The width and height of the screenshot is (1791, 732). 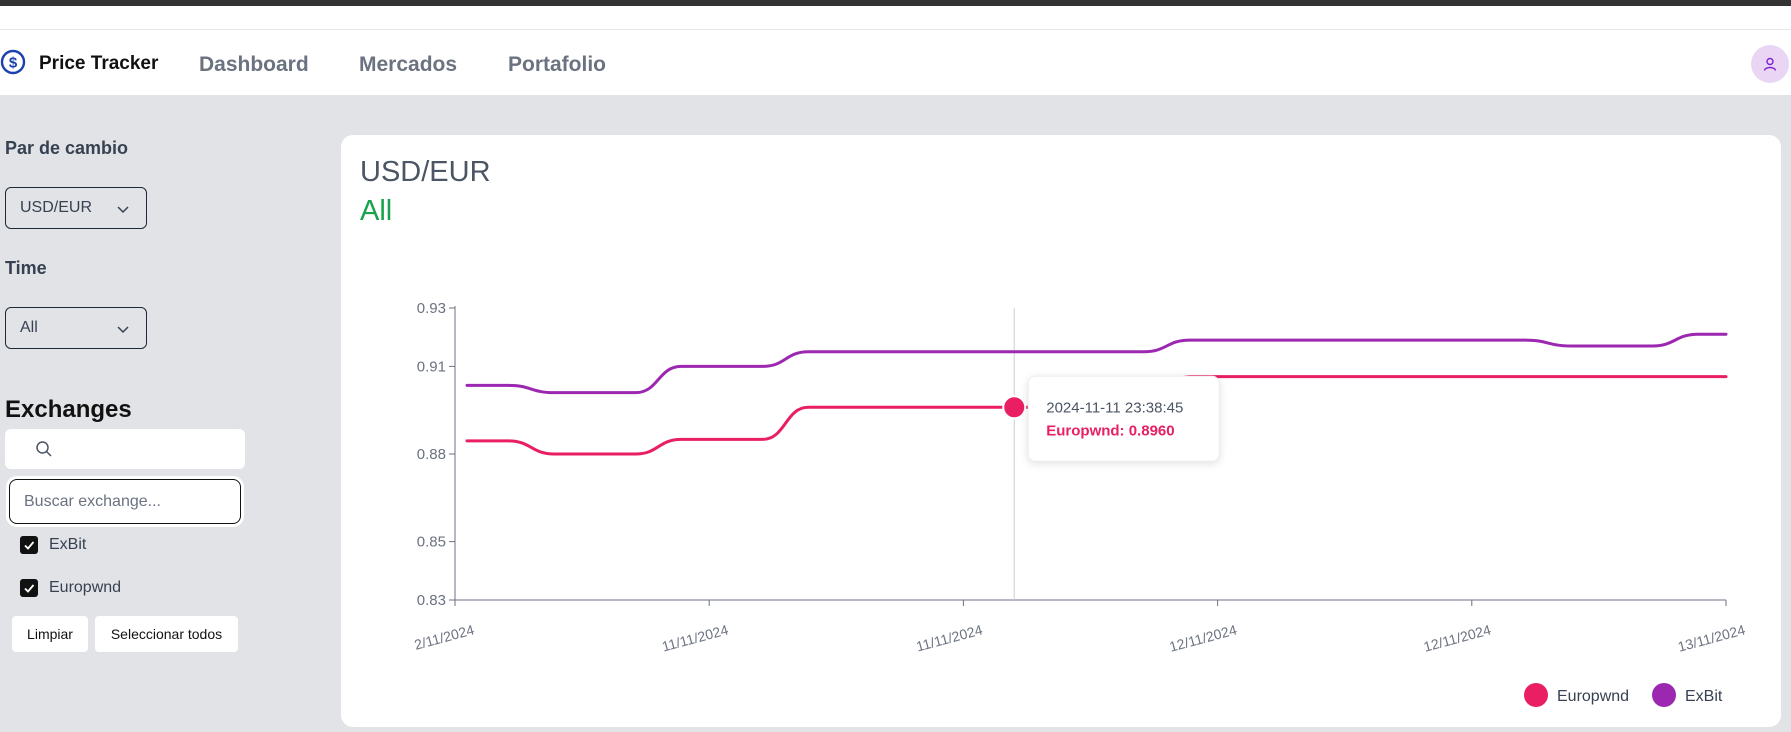 I want to click on exbit-checkbox, so click(x=29, y=545).